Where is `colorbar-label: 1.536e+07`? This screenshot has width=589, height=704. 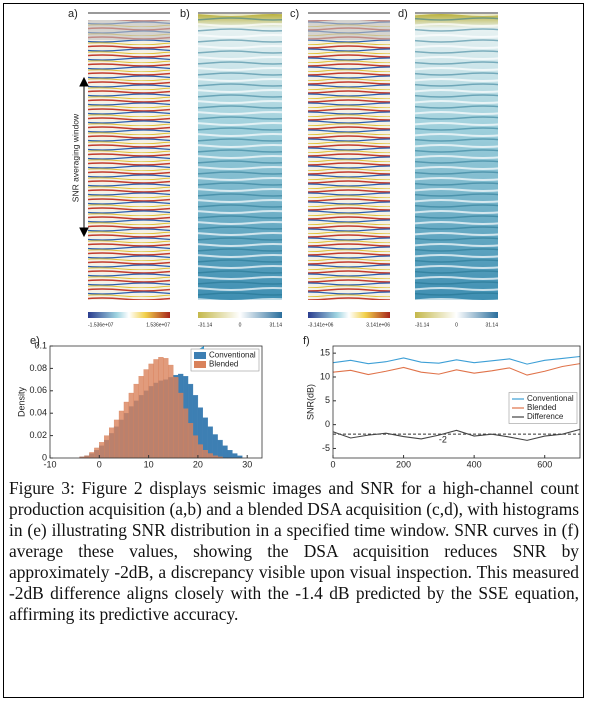
colorbar-label: 1.536e+07 is located at coordinates (158, 325).